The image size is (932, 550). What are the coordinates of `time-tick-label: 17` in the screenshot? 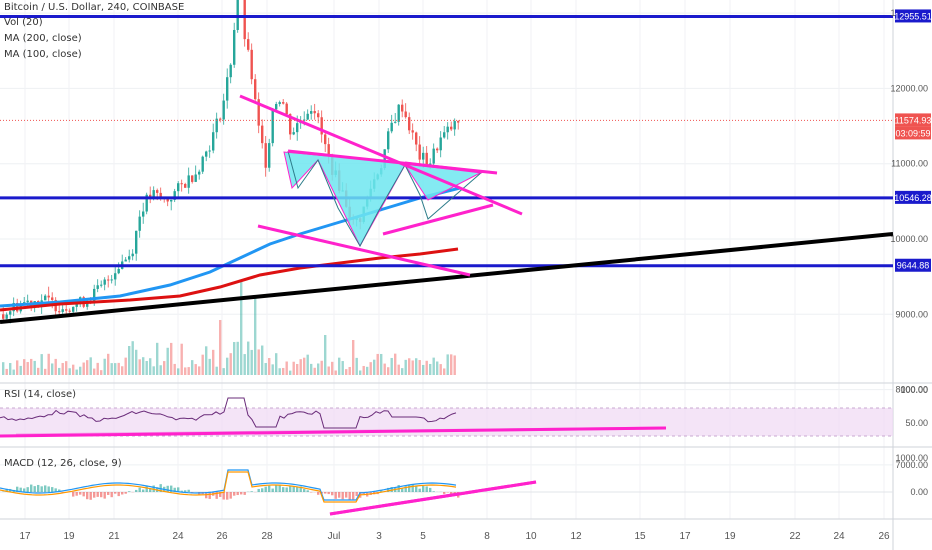 It's located at (685, 536).